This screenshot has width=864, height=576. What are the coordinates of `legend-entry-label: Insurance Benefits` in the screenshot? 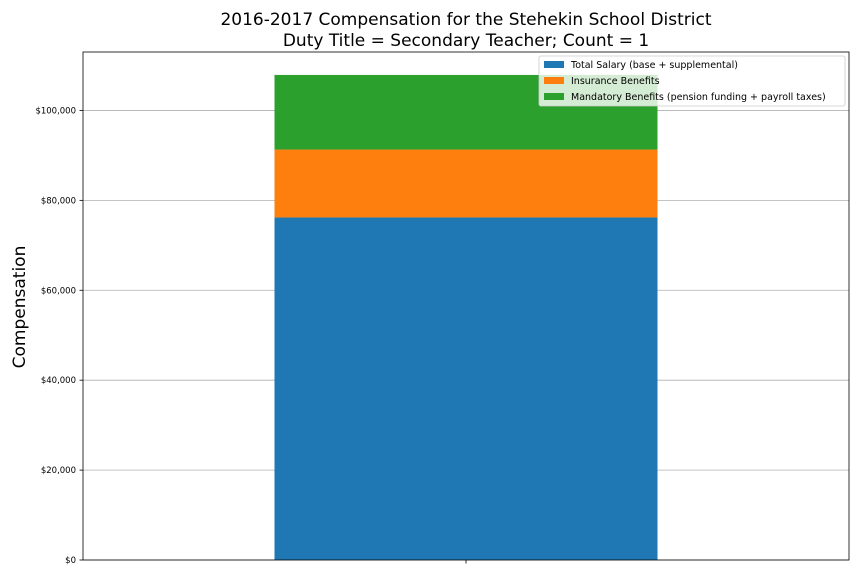 It's located at (615, 81).